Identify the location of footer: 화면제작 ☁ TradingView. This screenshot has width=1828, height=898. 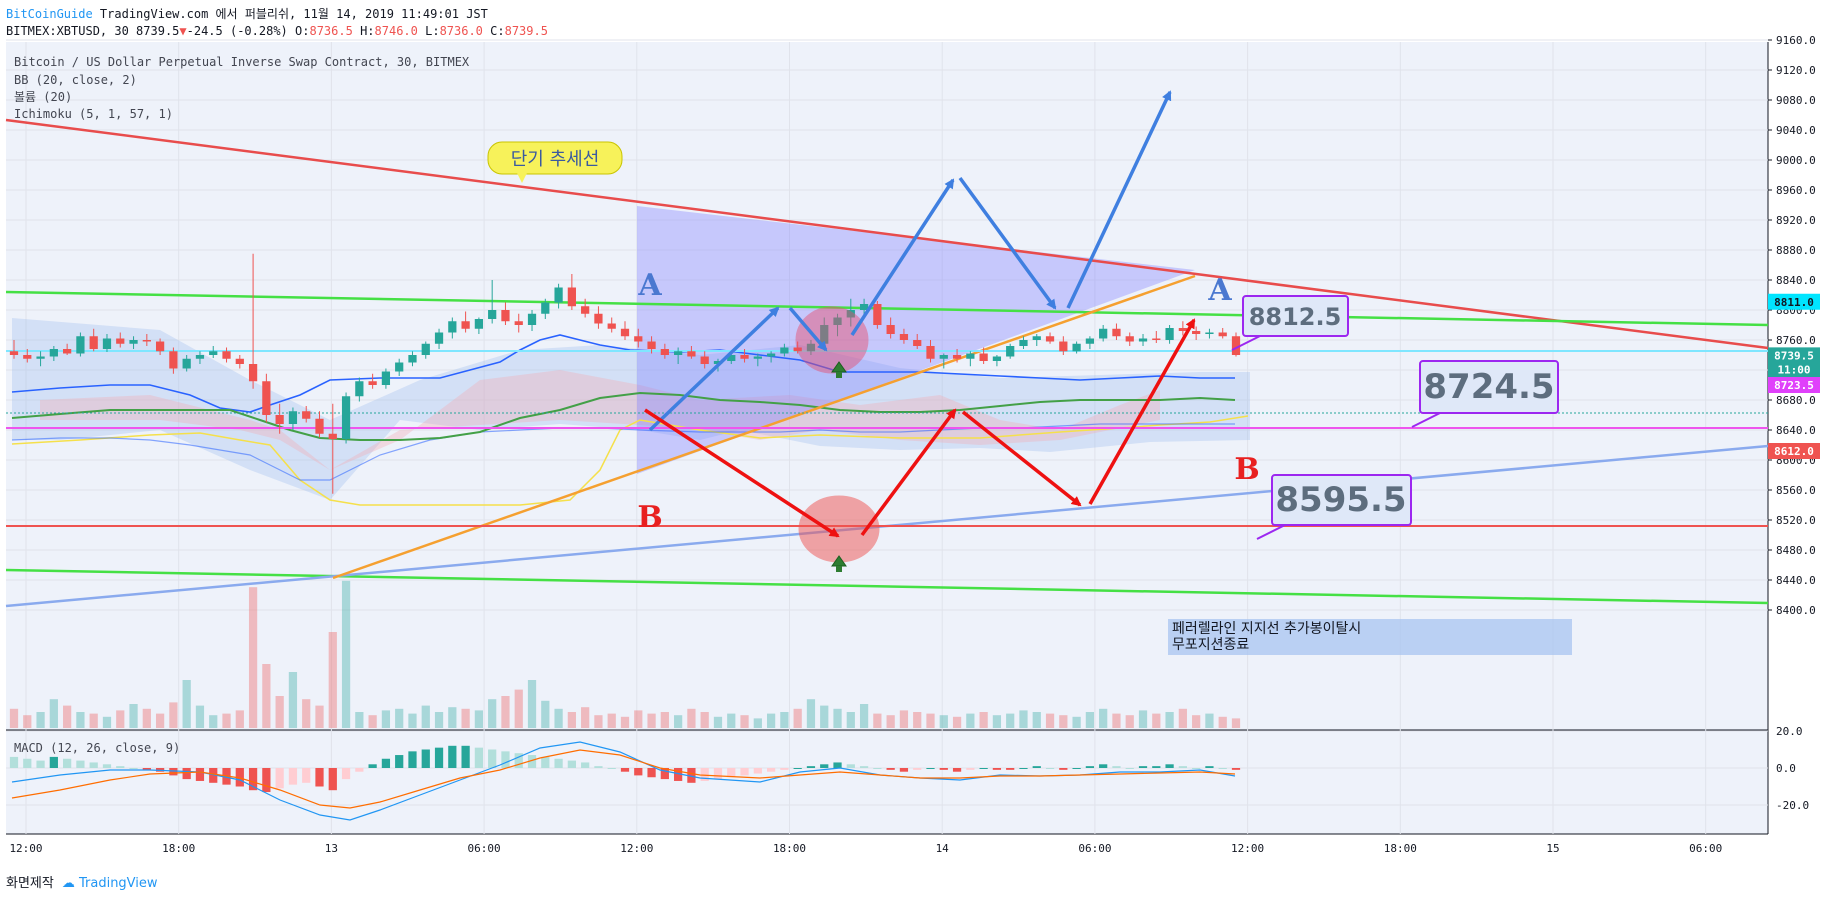
(82, 881).